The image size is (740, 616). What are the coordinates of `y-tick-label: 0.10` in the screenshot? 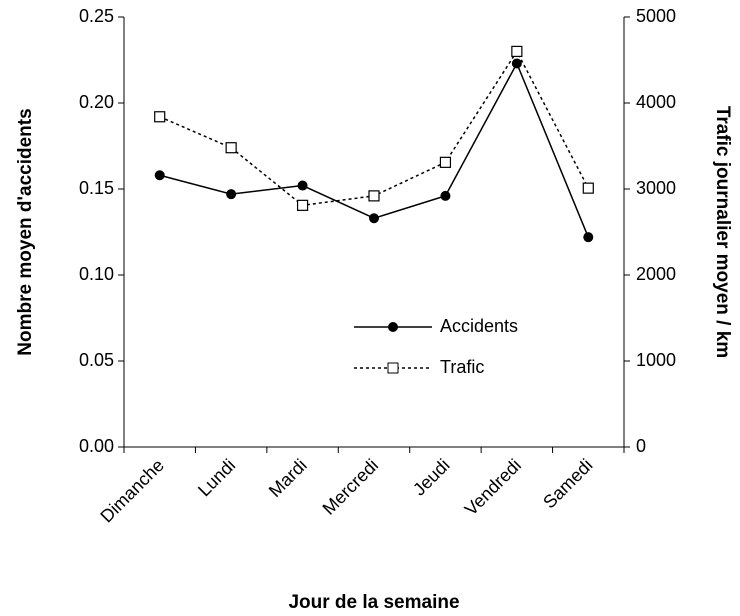 It's located at (96, 274).